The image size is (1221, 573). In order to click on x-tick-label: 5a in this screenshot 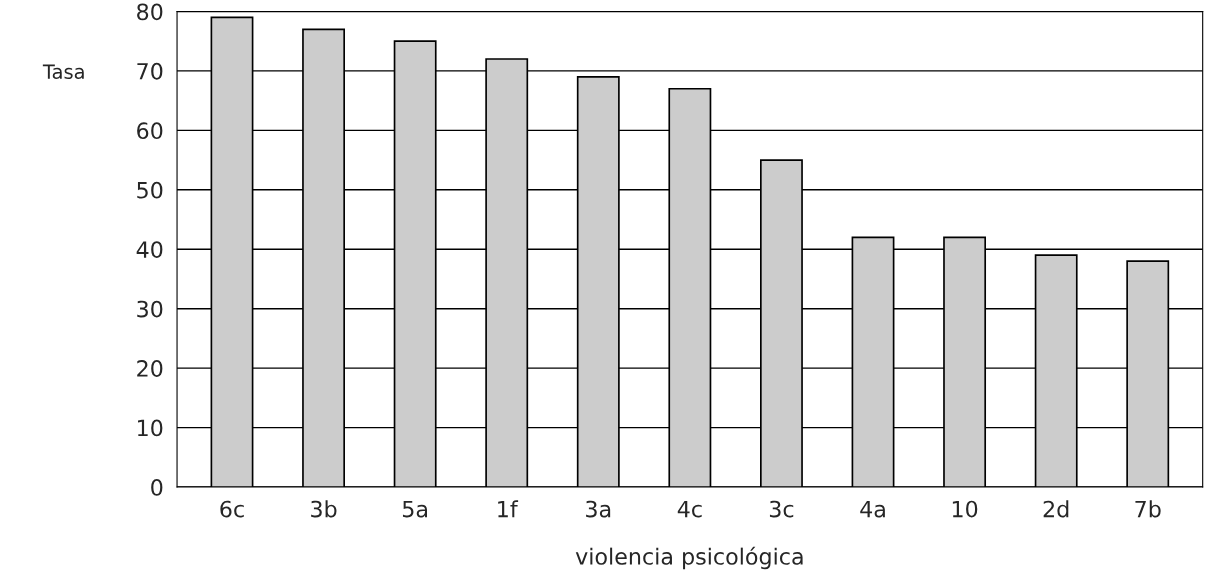, I will do `click(414, 509)`.